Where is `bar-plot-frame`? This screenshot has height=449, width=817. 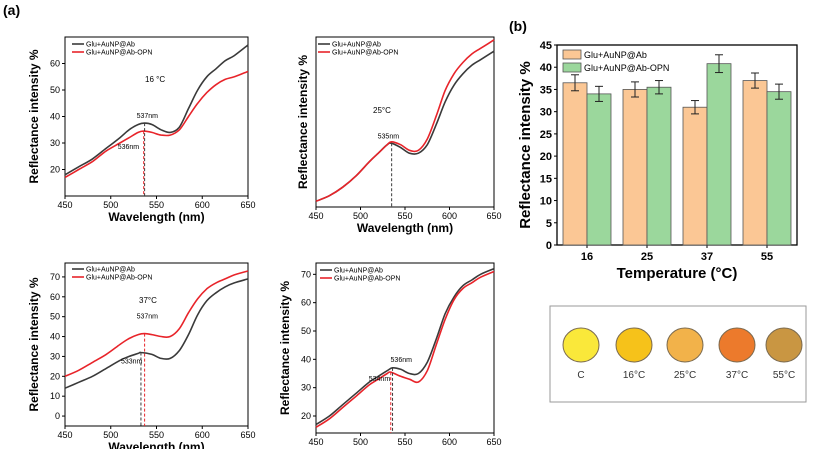 bar-plot-frame is located at coordinates (677, 145).